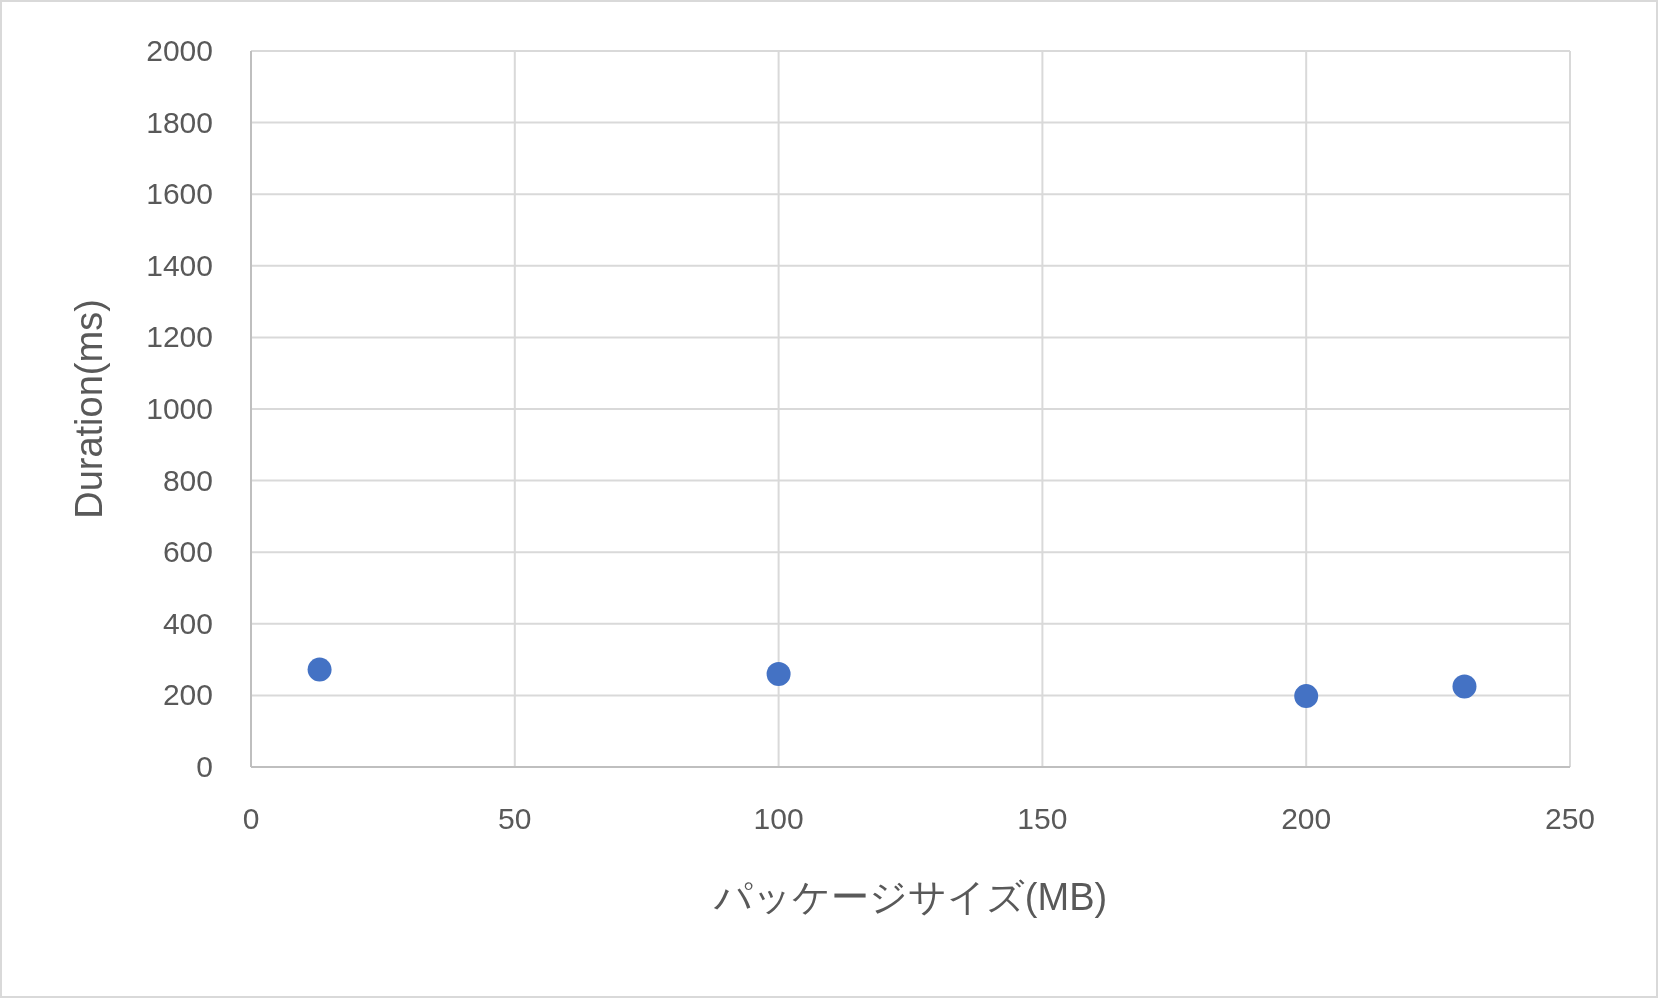 The height and width of the screenshot is (999, 1659). Describe the element at coordinates (251, 818) in the screenshot. I see `x-tick-label: 0` at that location.